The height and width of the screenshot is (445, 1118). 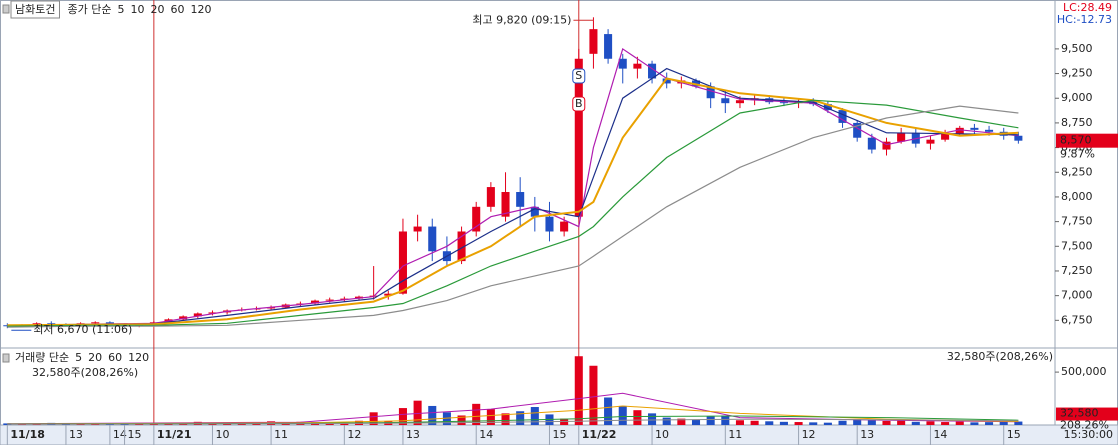 I want to click on legend-entry: 60, so click(x=177, y=9).